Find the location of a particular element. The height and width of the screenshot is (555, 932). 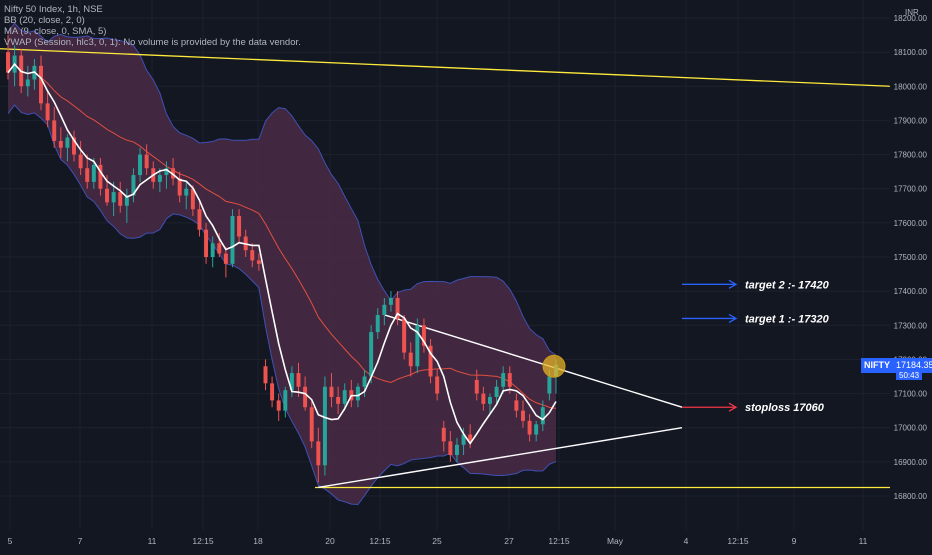

time-tick-label: 7 is located at coordinates (80, 541).